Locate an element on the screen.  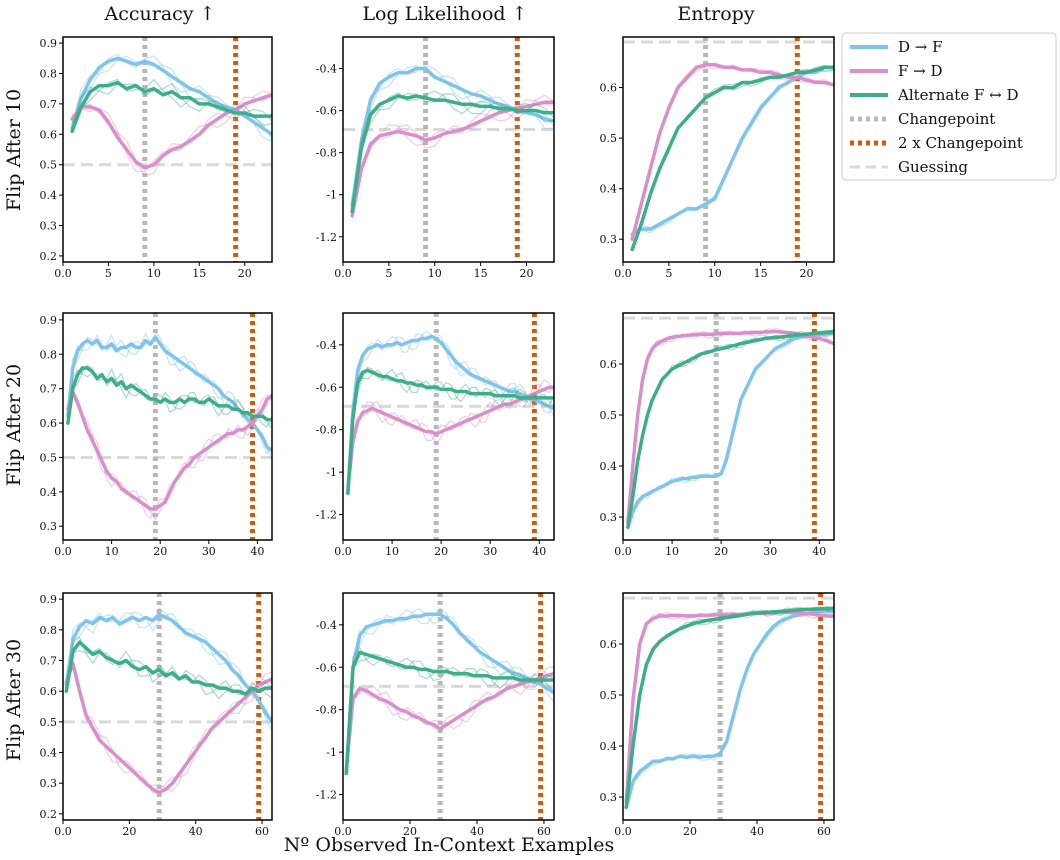
panel-r1-c2: 0.0 10 20 30 40 0.3 0.4 0.5 0.6 is located at coordinates (717, 435).